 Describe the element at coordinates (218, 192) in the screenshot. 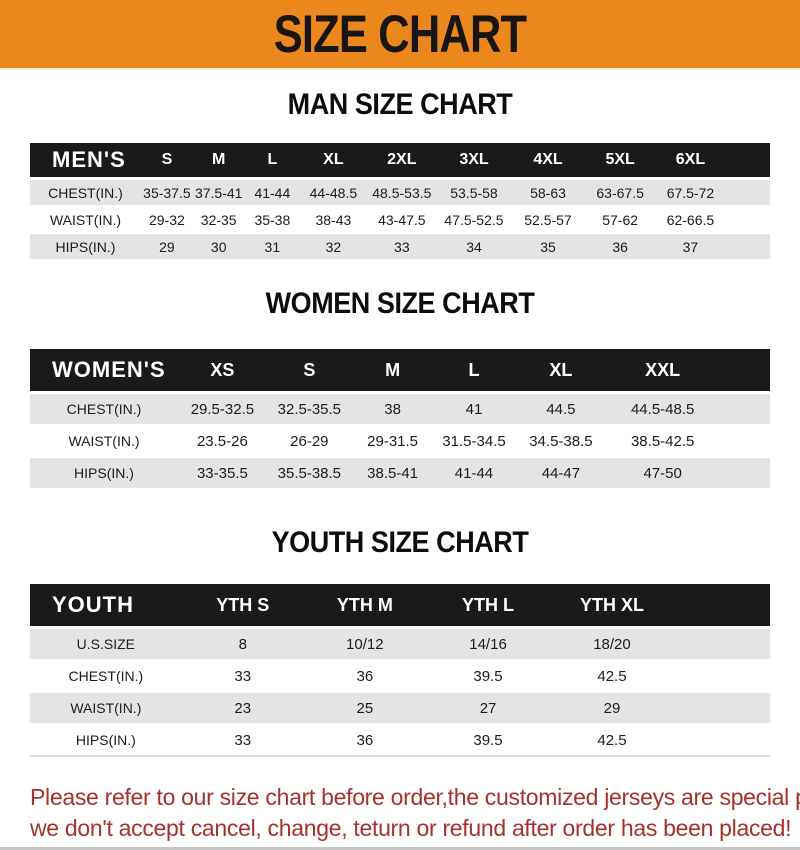

I see `size-value: 37.5-41` at that location.